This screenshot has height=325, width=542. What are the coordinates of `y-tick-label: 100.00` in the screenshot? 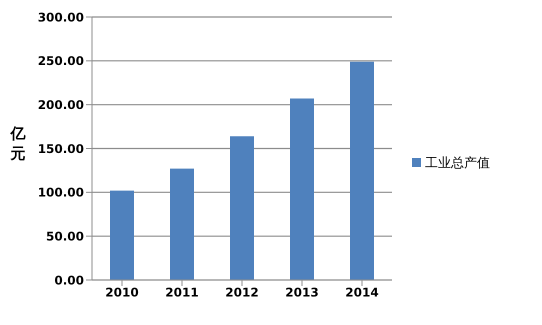 It's located at (61, 193).